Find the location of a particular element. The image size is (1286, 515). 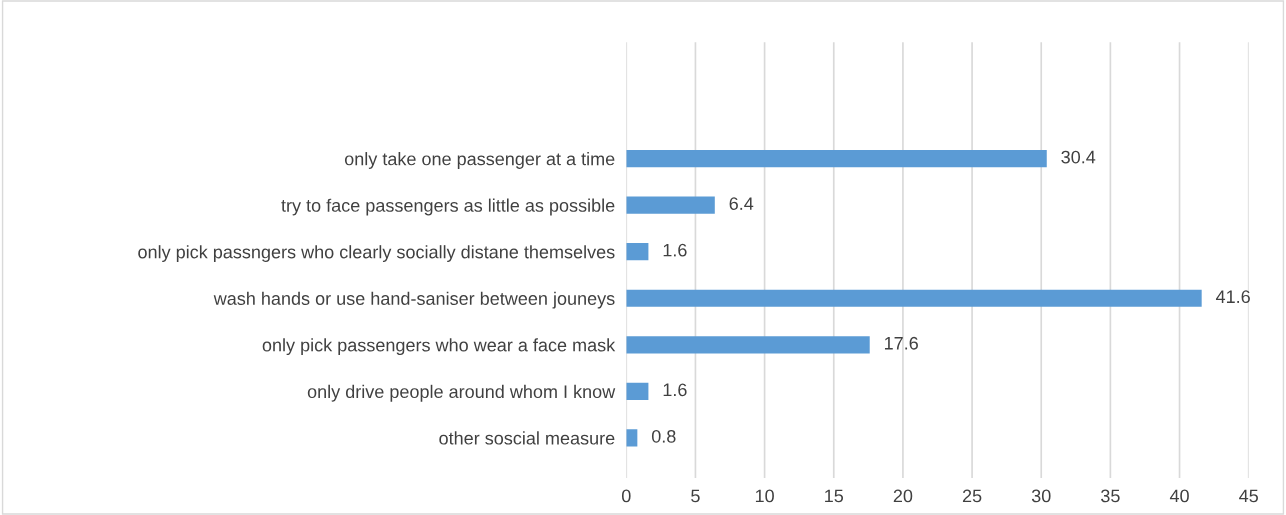

x-tick-label: 10 is located at coordinates (764, 496).